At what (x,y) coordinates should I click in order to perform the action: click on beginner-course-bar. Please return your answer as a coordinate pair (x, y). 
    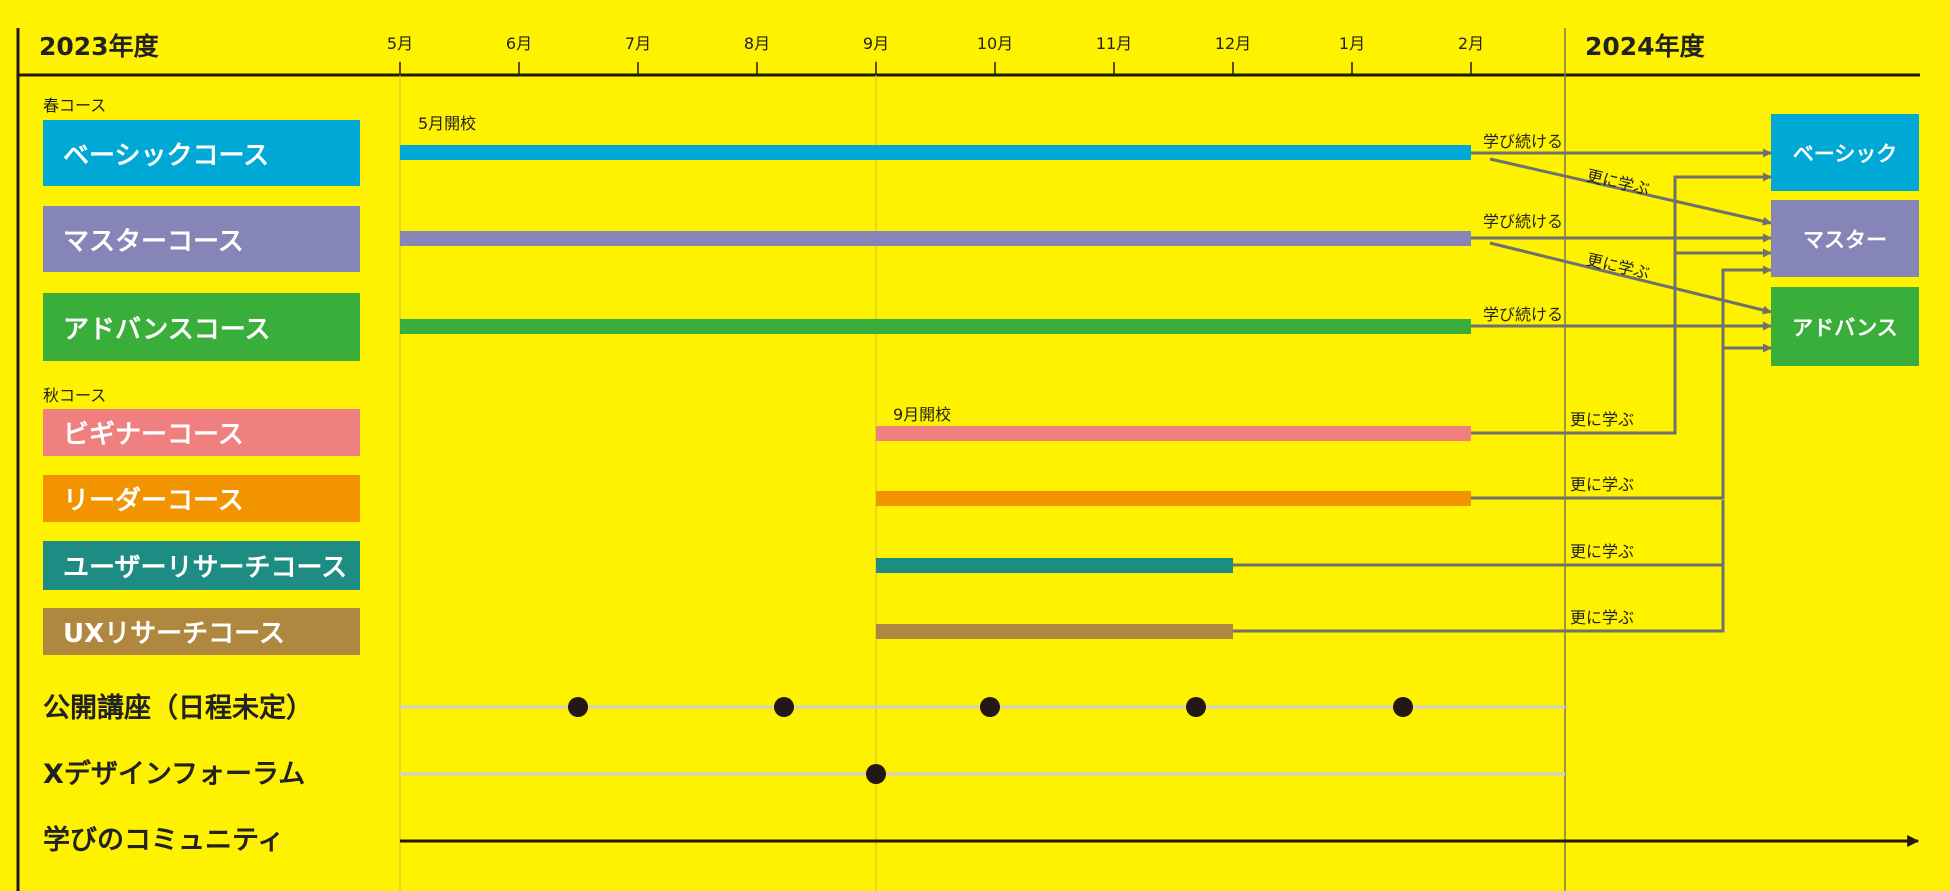
    Looking at the image, I should click on (1173, 433).